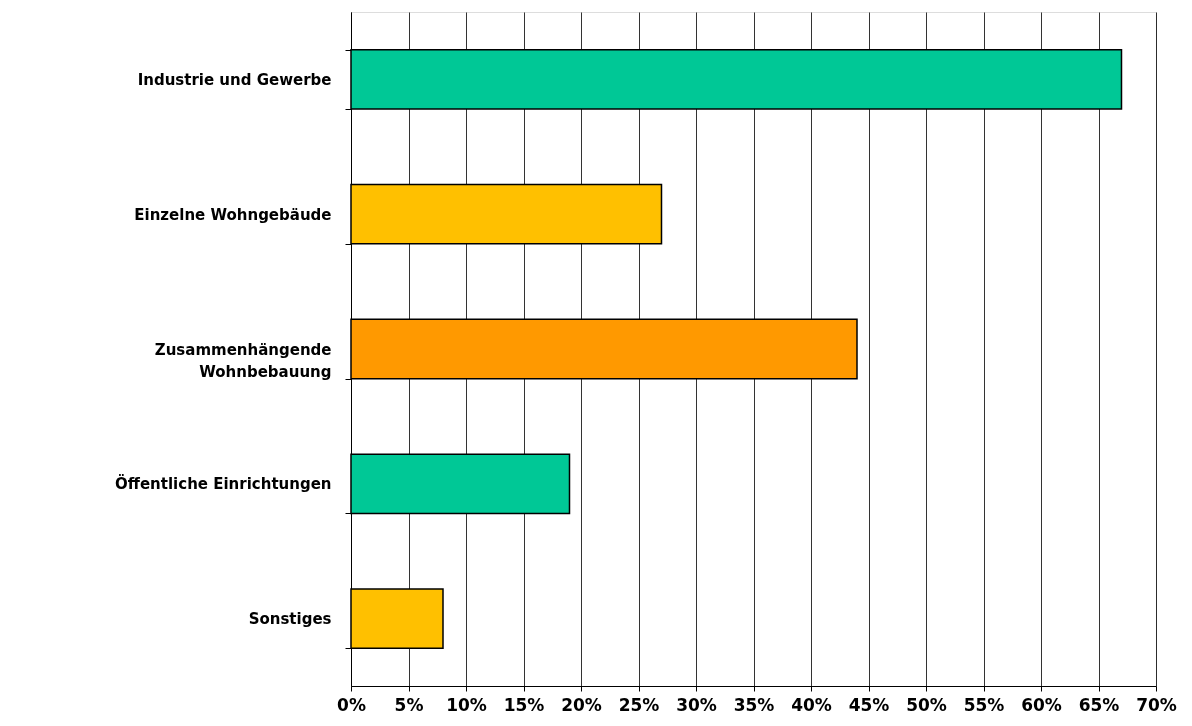 The width and height of the screenshot is (1192, 726). I want to click on x-tick-label: 40%, so click(811, 704).